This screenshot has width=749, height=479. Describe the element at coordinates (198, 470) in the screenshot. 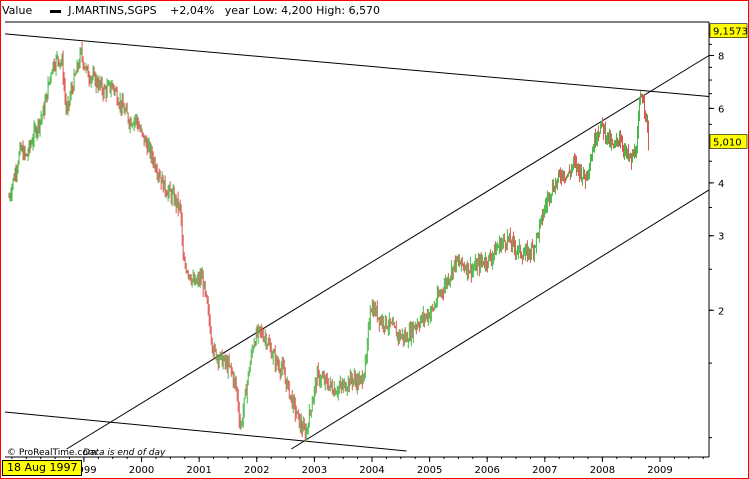

I see `x-tick-label: 2001` at that location.